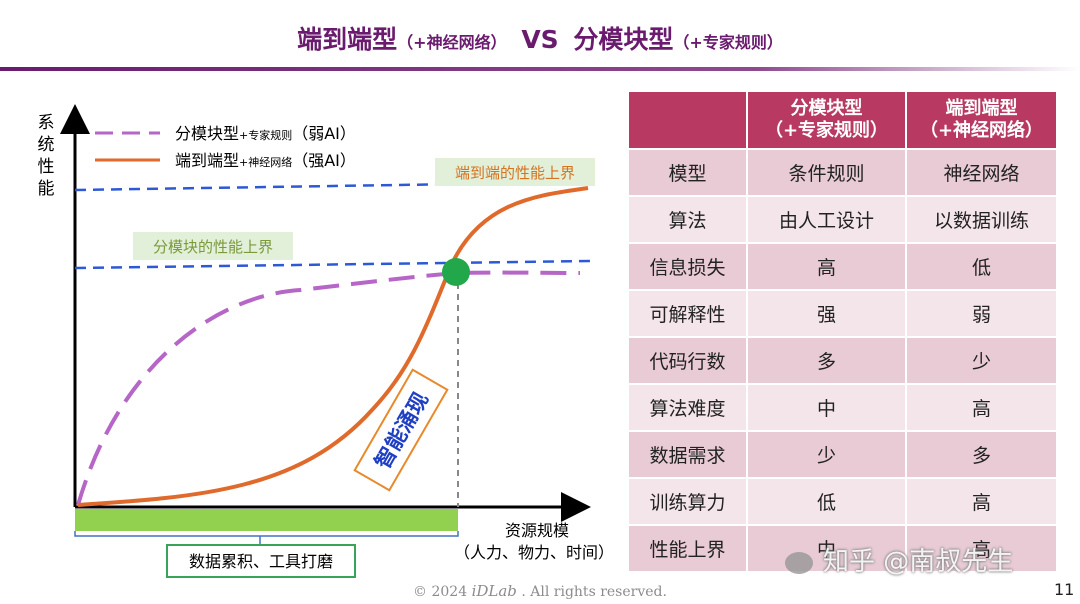  I want to click on table-row: 模型 条件规则 神经网络, so click(843, 173).